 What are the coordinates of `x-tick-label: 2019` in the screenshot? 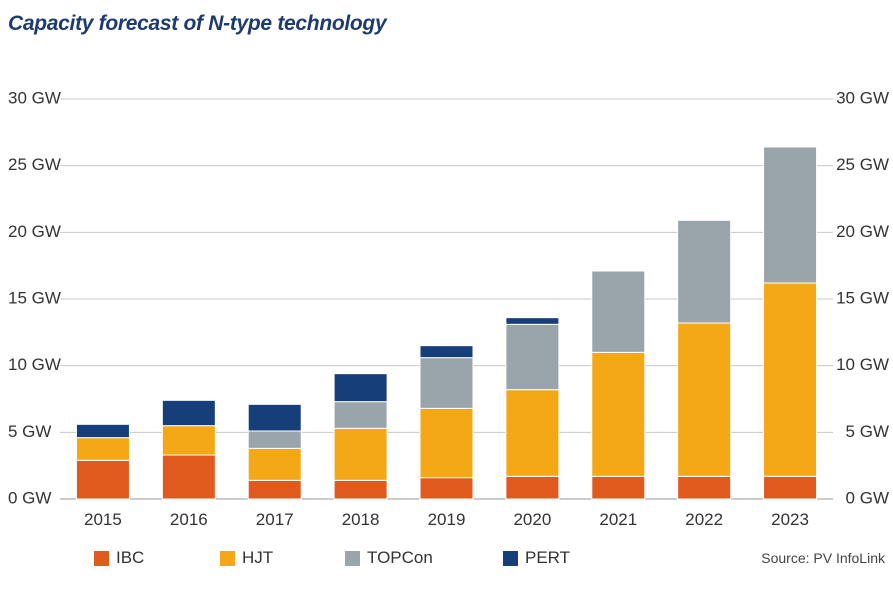 It's located at (447, 519).